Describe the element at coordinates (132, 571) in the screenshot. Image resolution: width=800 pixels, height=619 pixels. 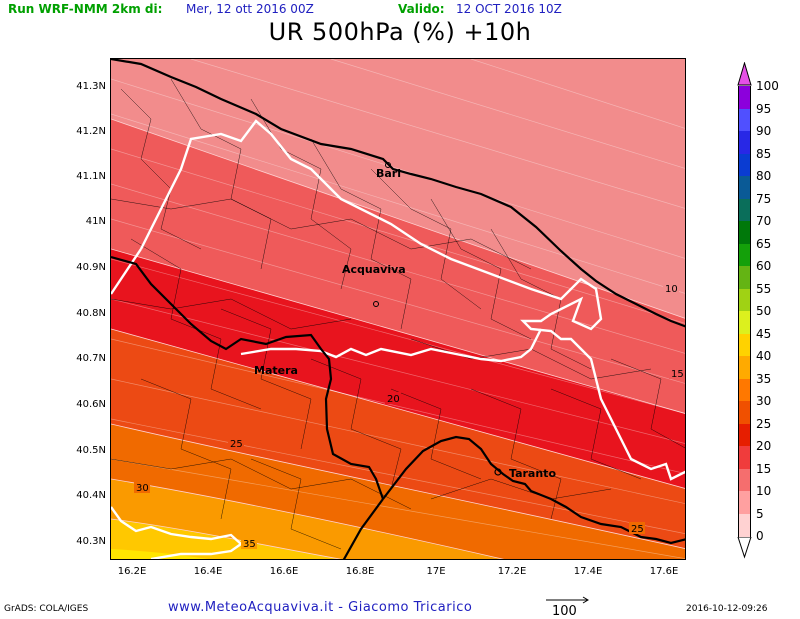
I see `lon-label: 16.2E` at that location.